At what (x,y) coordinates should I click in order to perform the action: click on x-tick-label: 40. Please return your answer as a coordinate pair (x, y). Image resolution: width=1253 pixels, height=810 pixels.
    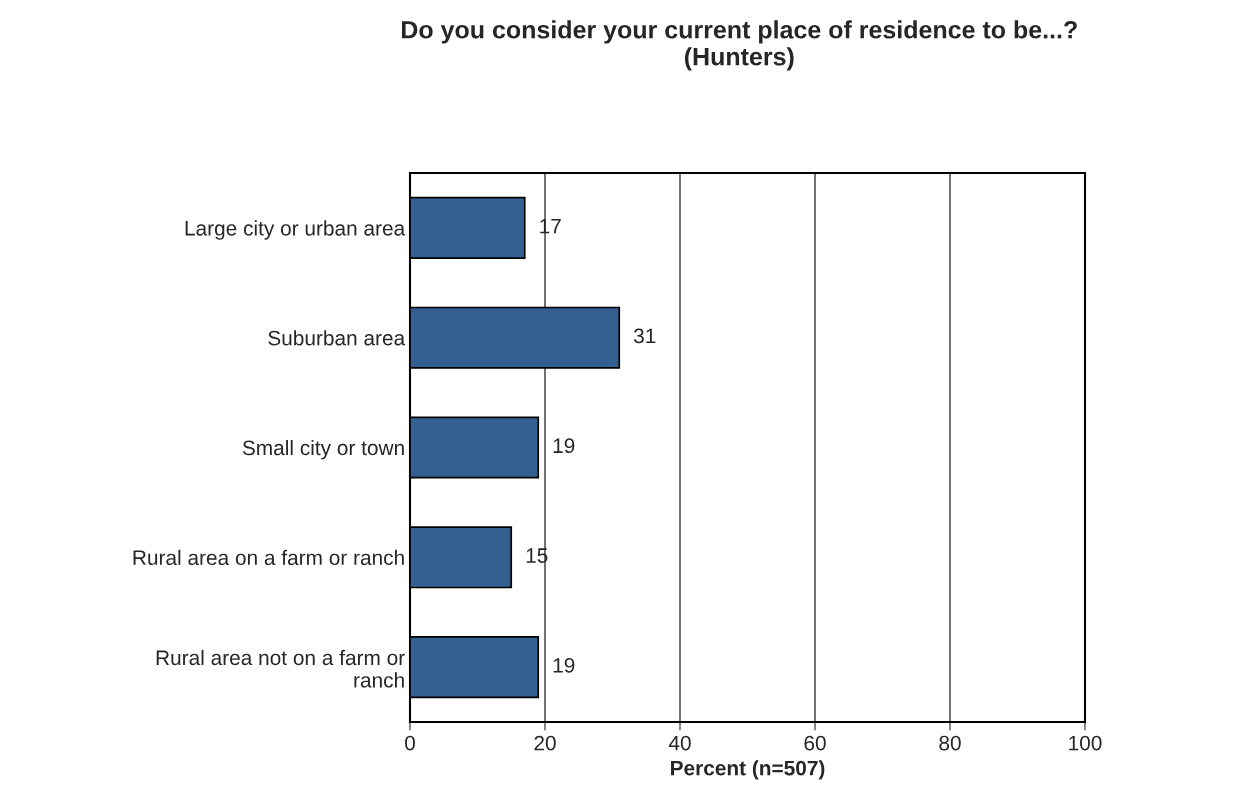
    Looking at the image, I should click on (679, 743).